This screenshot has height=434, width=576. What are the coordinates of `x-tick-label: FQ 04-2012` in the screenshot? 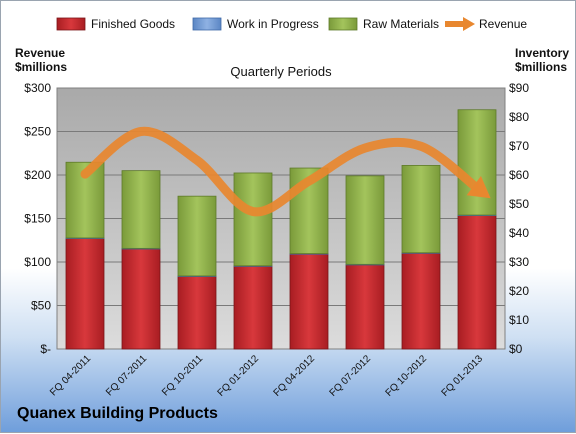 It's located at (295, 376).